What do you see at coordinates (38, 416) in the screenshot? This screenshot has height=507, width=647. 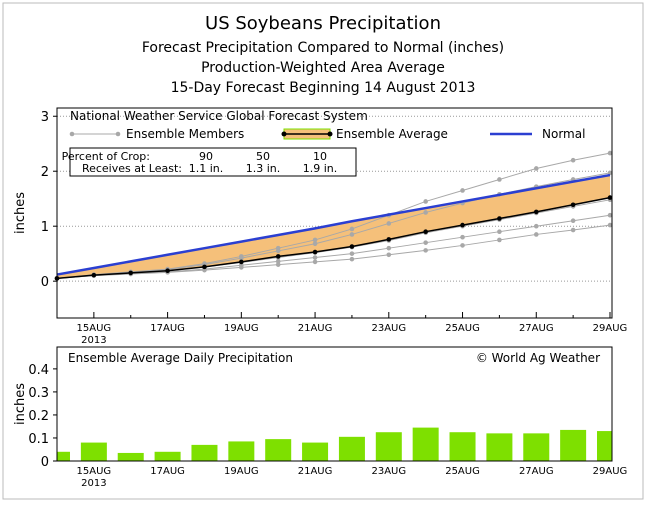 I see `y-tick-label: 0.2` at bounding box center [38, 416].